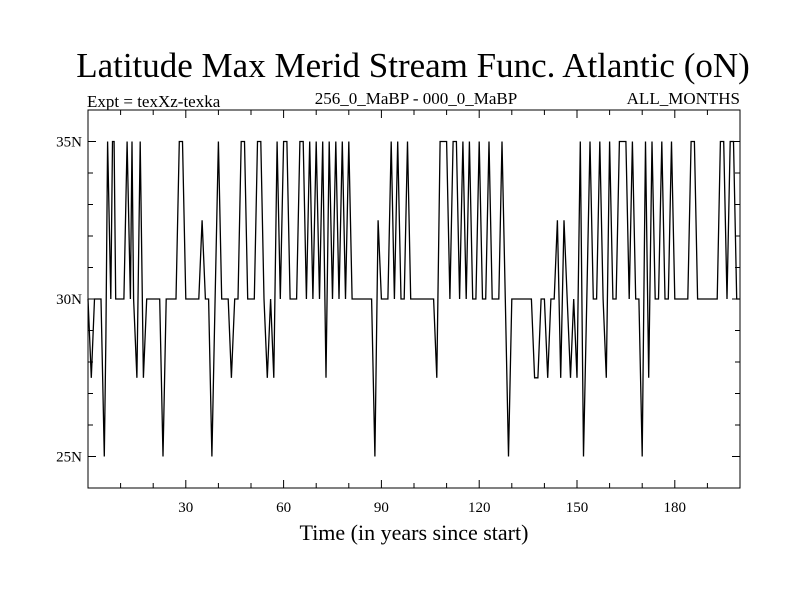 Image resolution: width=800 pixels, height=600 pixels. Describe the element at coordinates (683, 98) in the screenshot. I see `months-label: ALL_MONTHS` at that location.